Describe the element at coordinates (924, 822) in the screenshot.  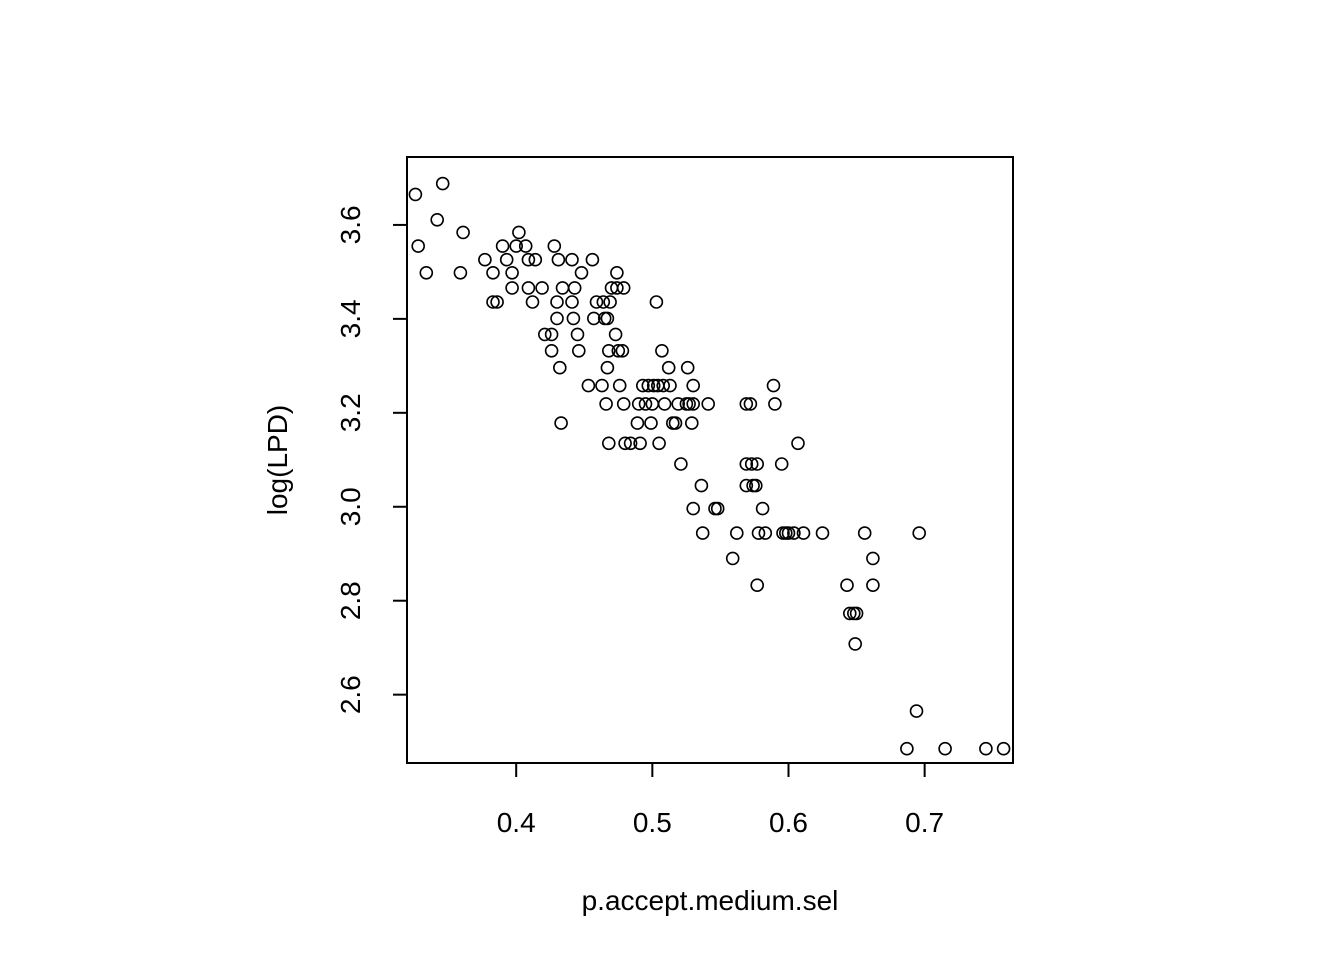
I see `x-tick-label: 0.7` at that location.